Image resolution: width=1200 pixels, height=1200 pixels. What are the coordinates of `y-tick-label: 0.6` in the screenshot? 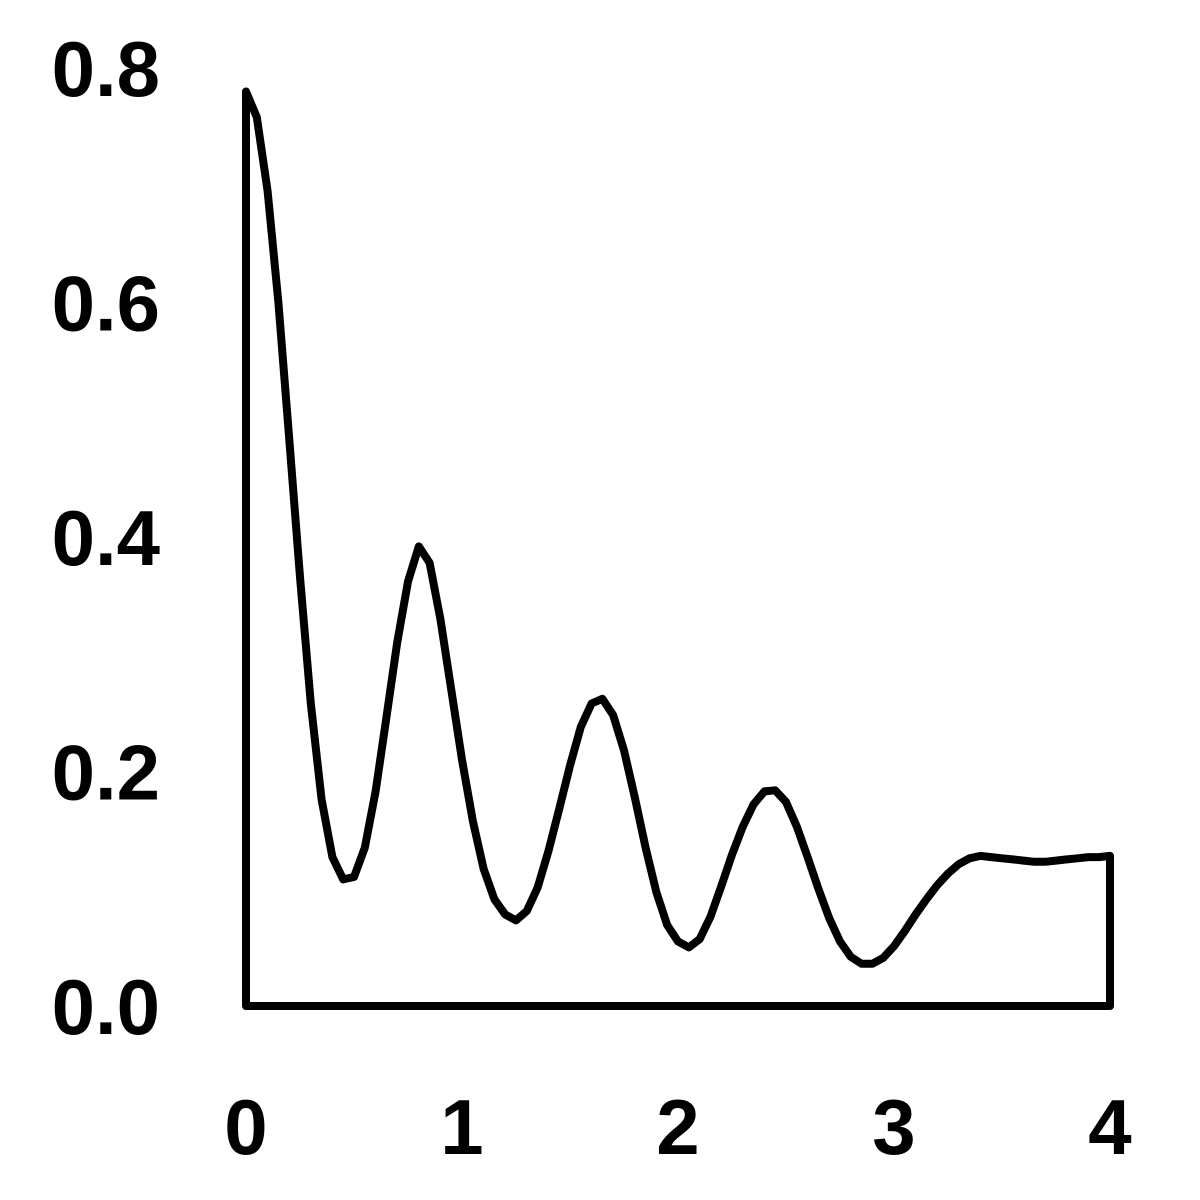 It's located at (106, 304).